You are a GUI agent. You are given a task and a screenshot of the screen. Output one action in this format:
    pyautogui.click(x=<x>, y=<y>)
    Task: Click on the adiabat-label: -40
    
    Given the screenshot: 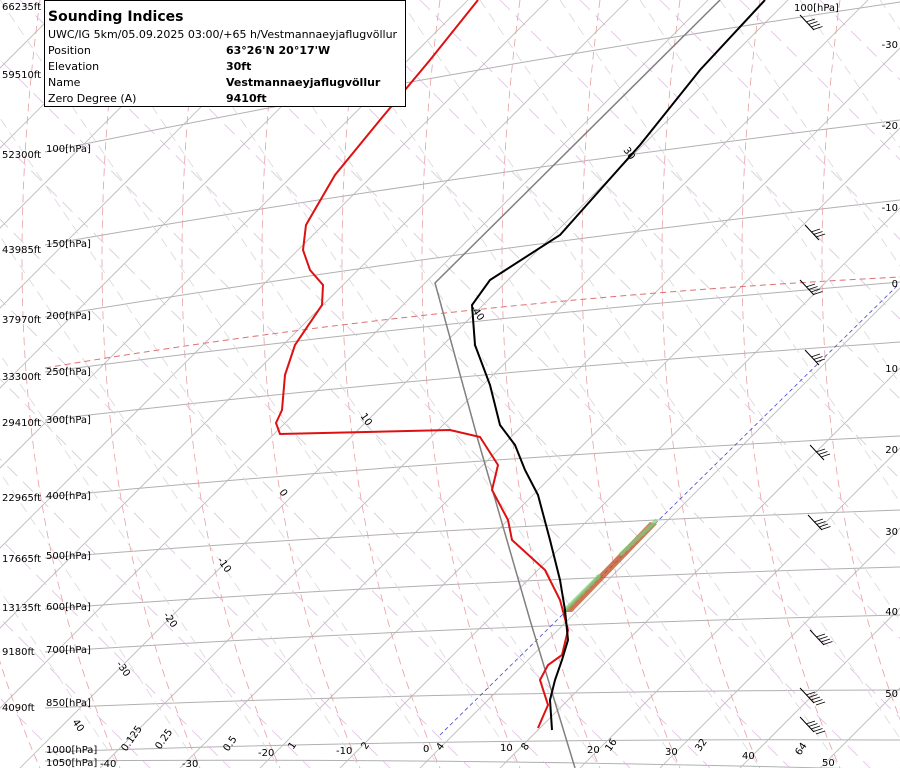 What is the action you would take?
    pyautogui.click(x=477, y=313)
    